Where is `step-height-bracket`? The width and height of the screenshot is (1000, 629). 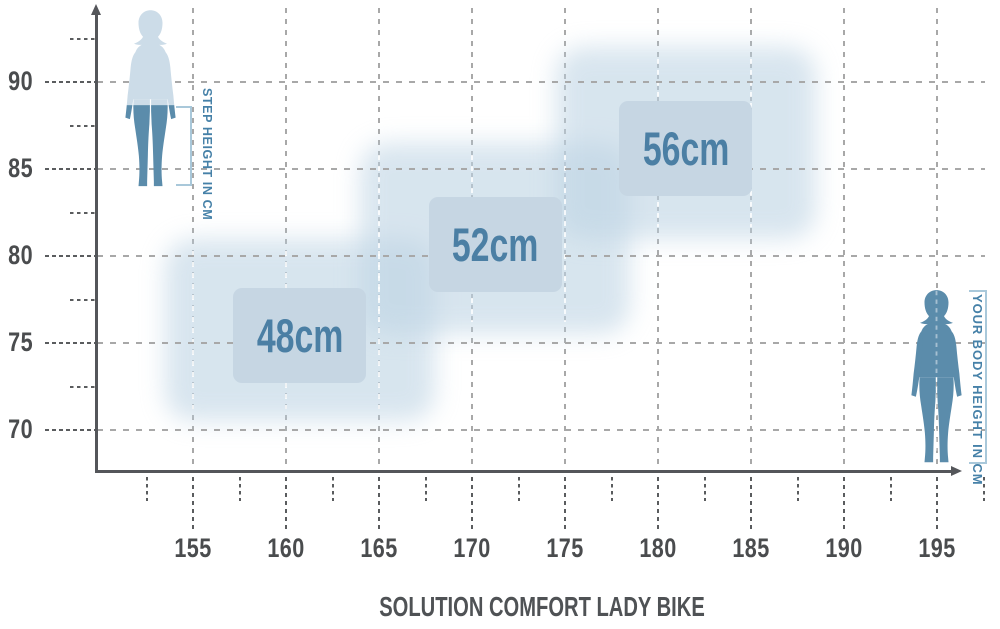 step-height-bracket is located at coordinates (191, 146).